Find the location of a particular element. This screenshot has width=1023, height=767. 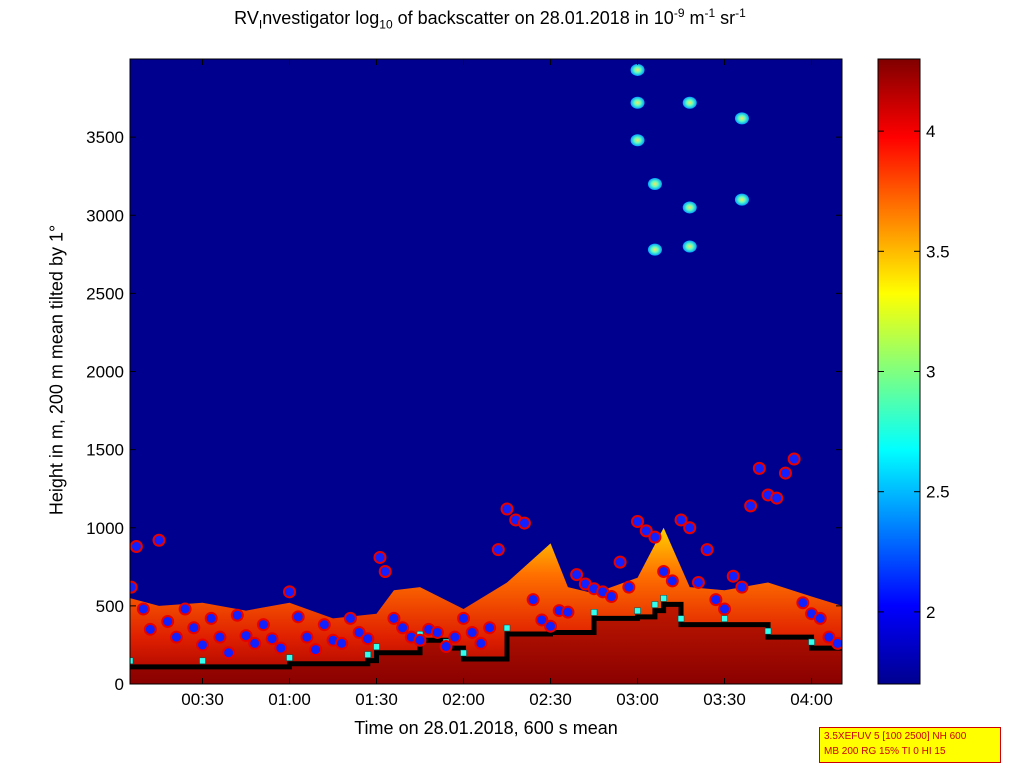

title-text-part: sr is located at coordinates (725, 18).